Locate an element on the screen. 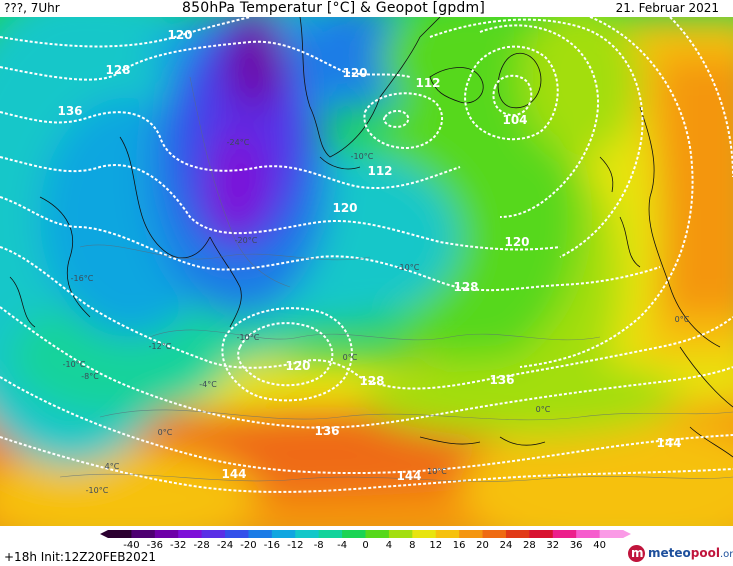  isotherm-label: -8°C is located at coordinates (90, 376).